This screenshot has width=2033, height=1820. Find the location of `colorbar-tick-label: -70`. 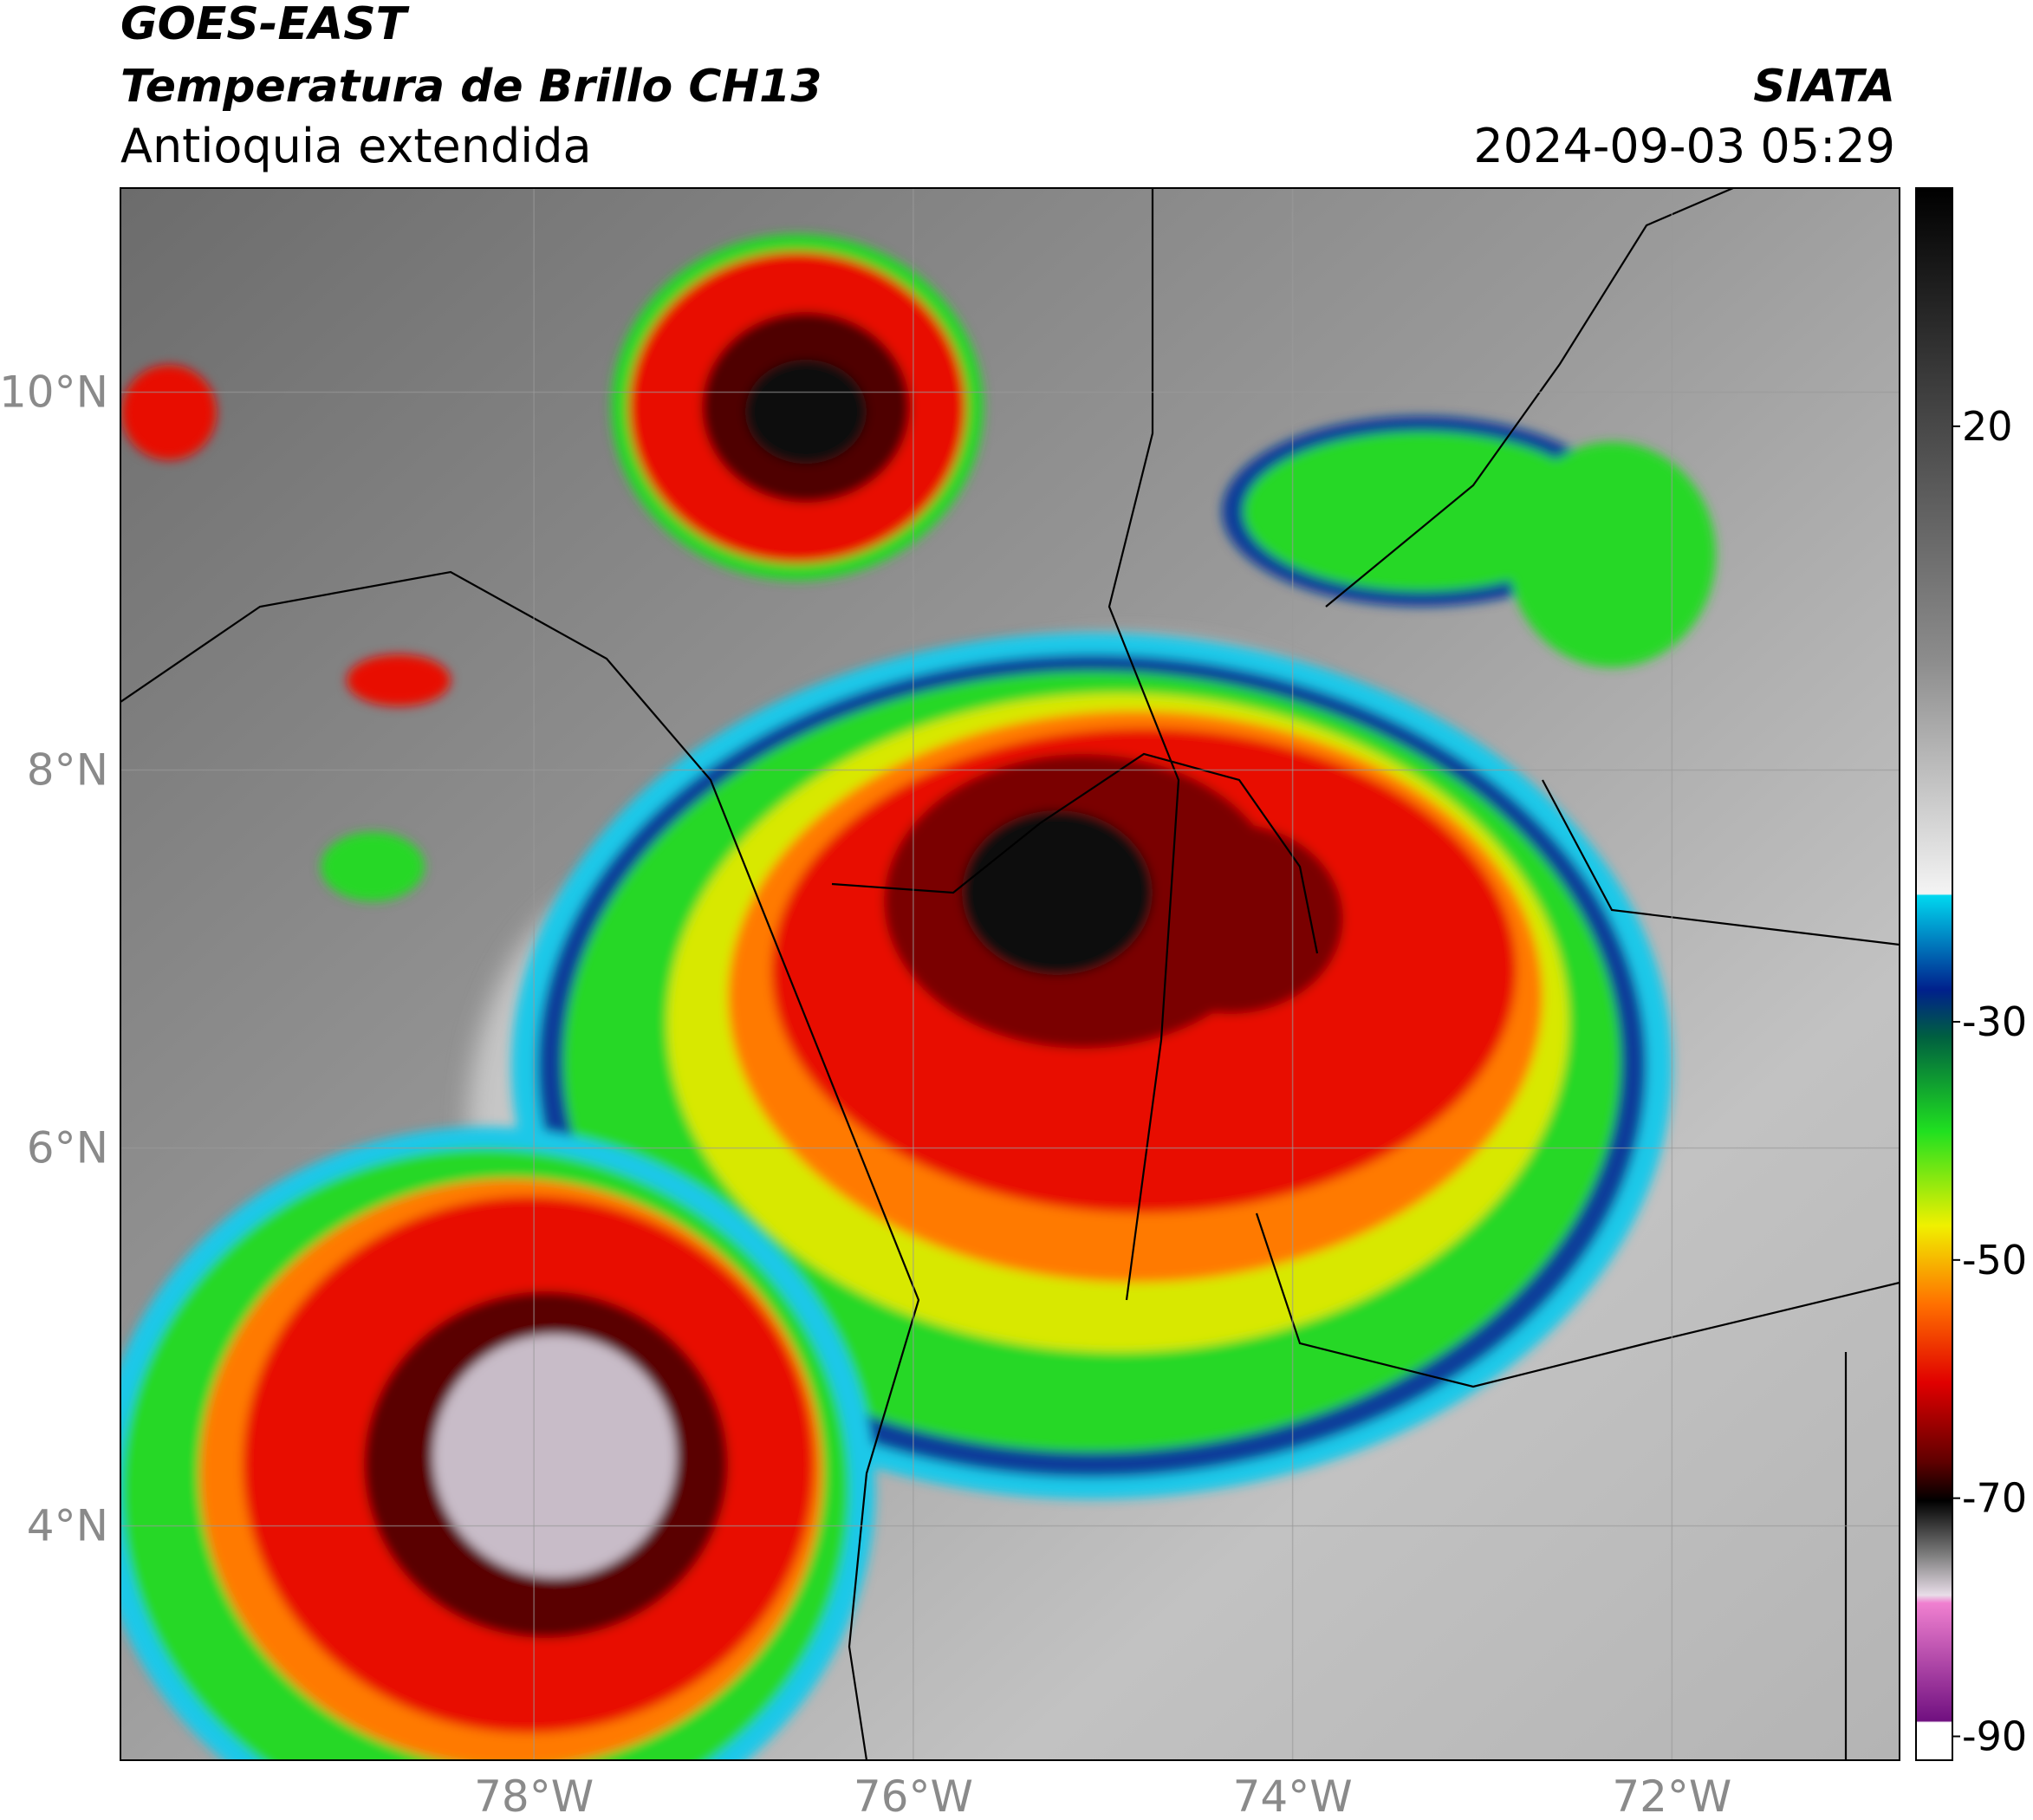

colorbar-tick-label: -70 is located at coordinates (1994, 1498).